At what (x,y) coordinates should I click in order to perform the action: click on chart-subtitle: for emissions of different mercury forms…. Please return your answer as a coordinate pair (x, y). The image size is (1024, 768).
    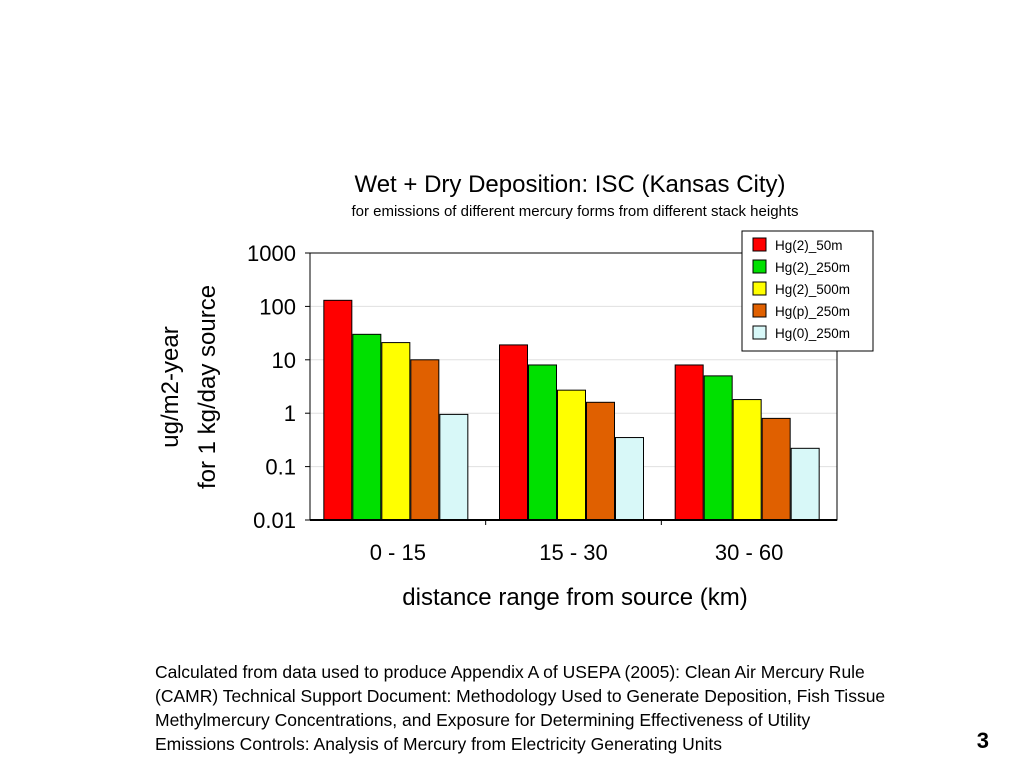
    Looking at the image, I should click on (574, 211).